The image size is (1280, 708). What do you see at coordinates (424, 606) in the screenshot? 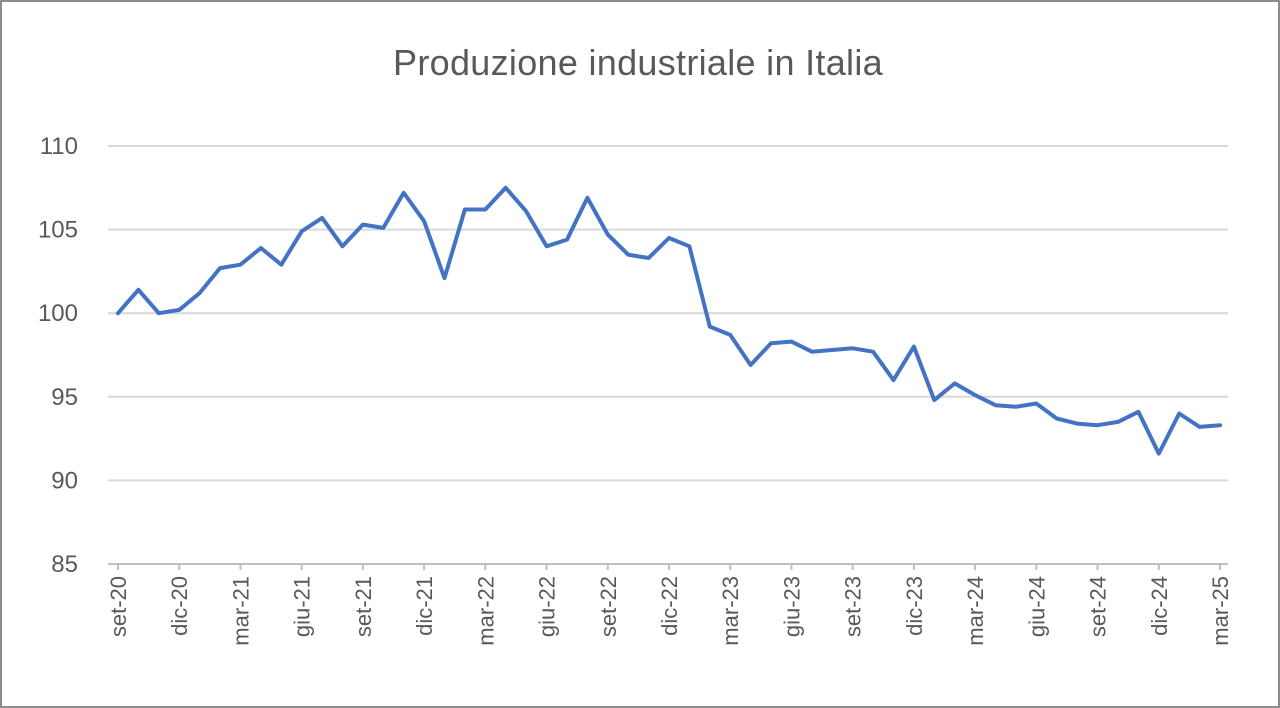
I see `x-tick-label: dic-21` at bounding box center [424, 606].